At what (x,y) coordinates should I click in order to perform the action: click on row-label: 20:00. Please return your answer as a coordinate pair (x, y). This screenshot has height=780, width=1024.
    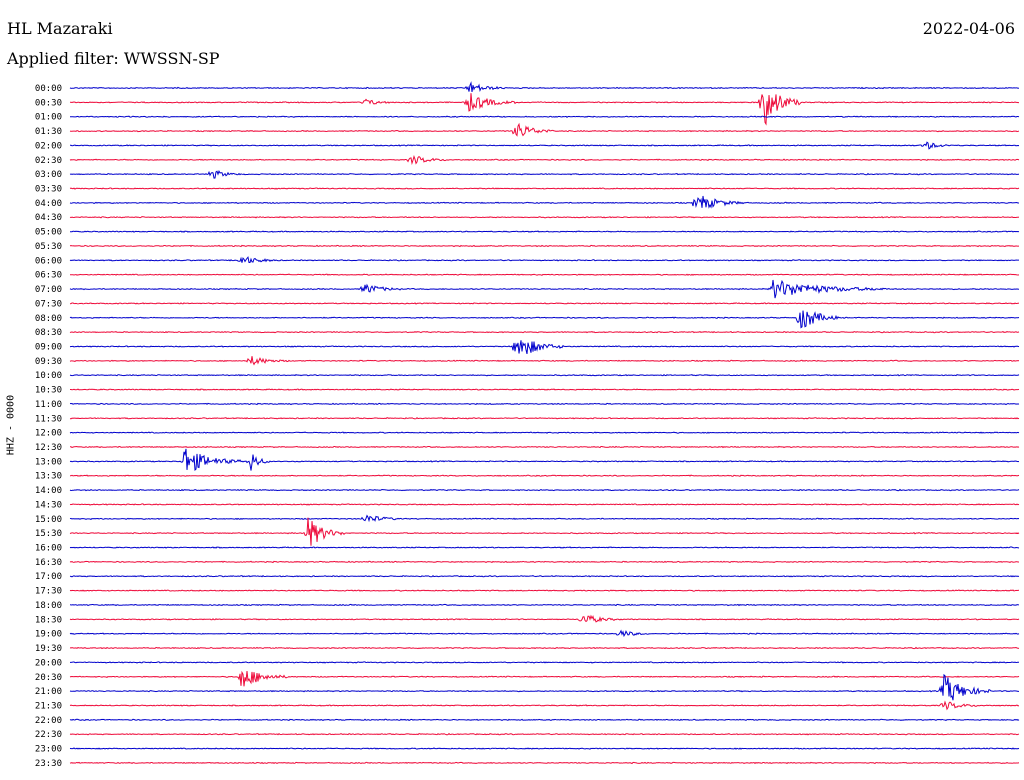
    Looking at the image, I should click on (48, 663).